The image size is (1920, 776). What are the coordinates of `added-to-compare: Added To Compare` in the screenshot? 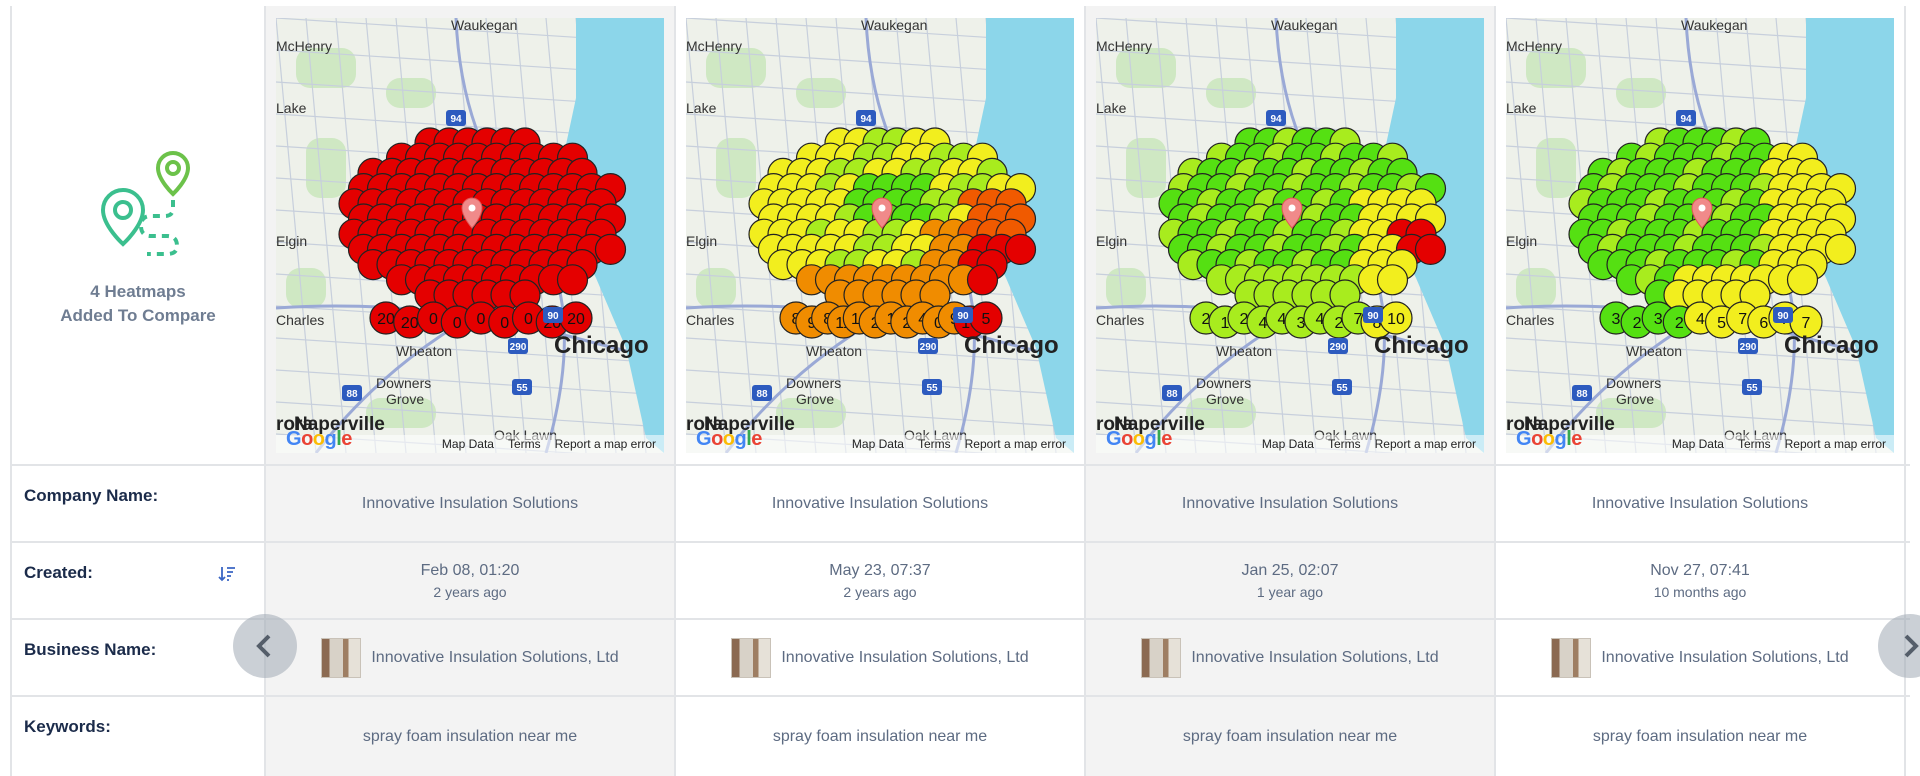 It's located at (138, 315).